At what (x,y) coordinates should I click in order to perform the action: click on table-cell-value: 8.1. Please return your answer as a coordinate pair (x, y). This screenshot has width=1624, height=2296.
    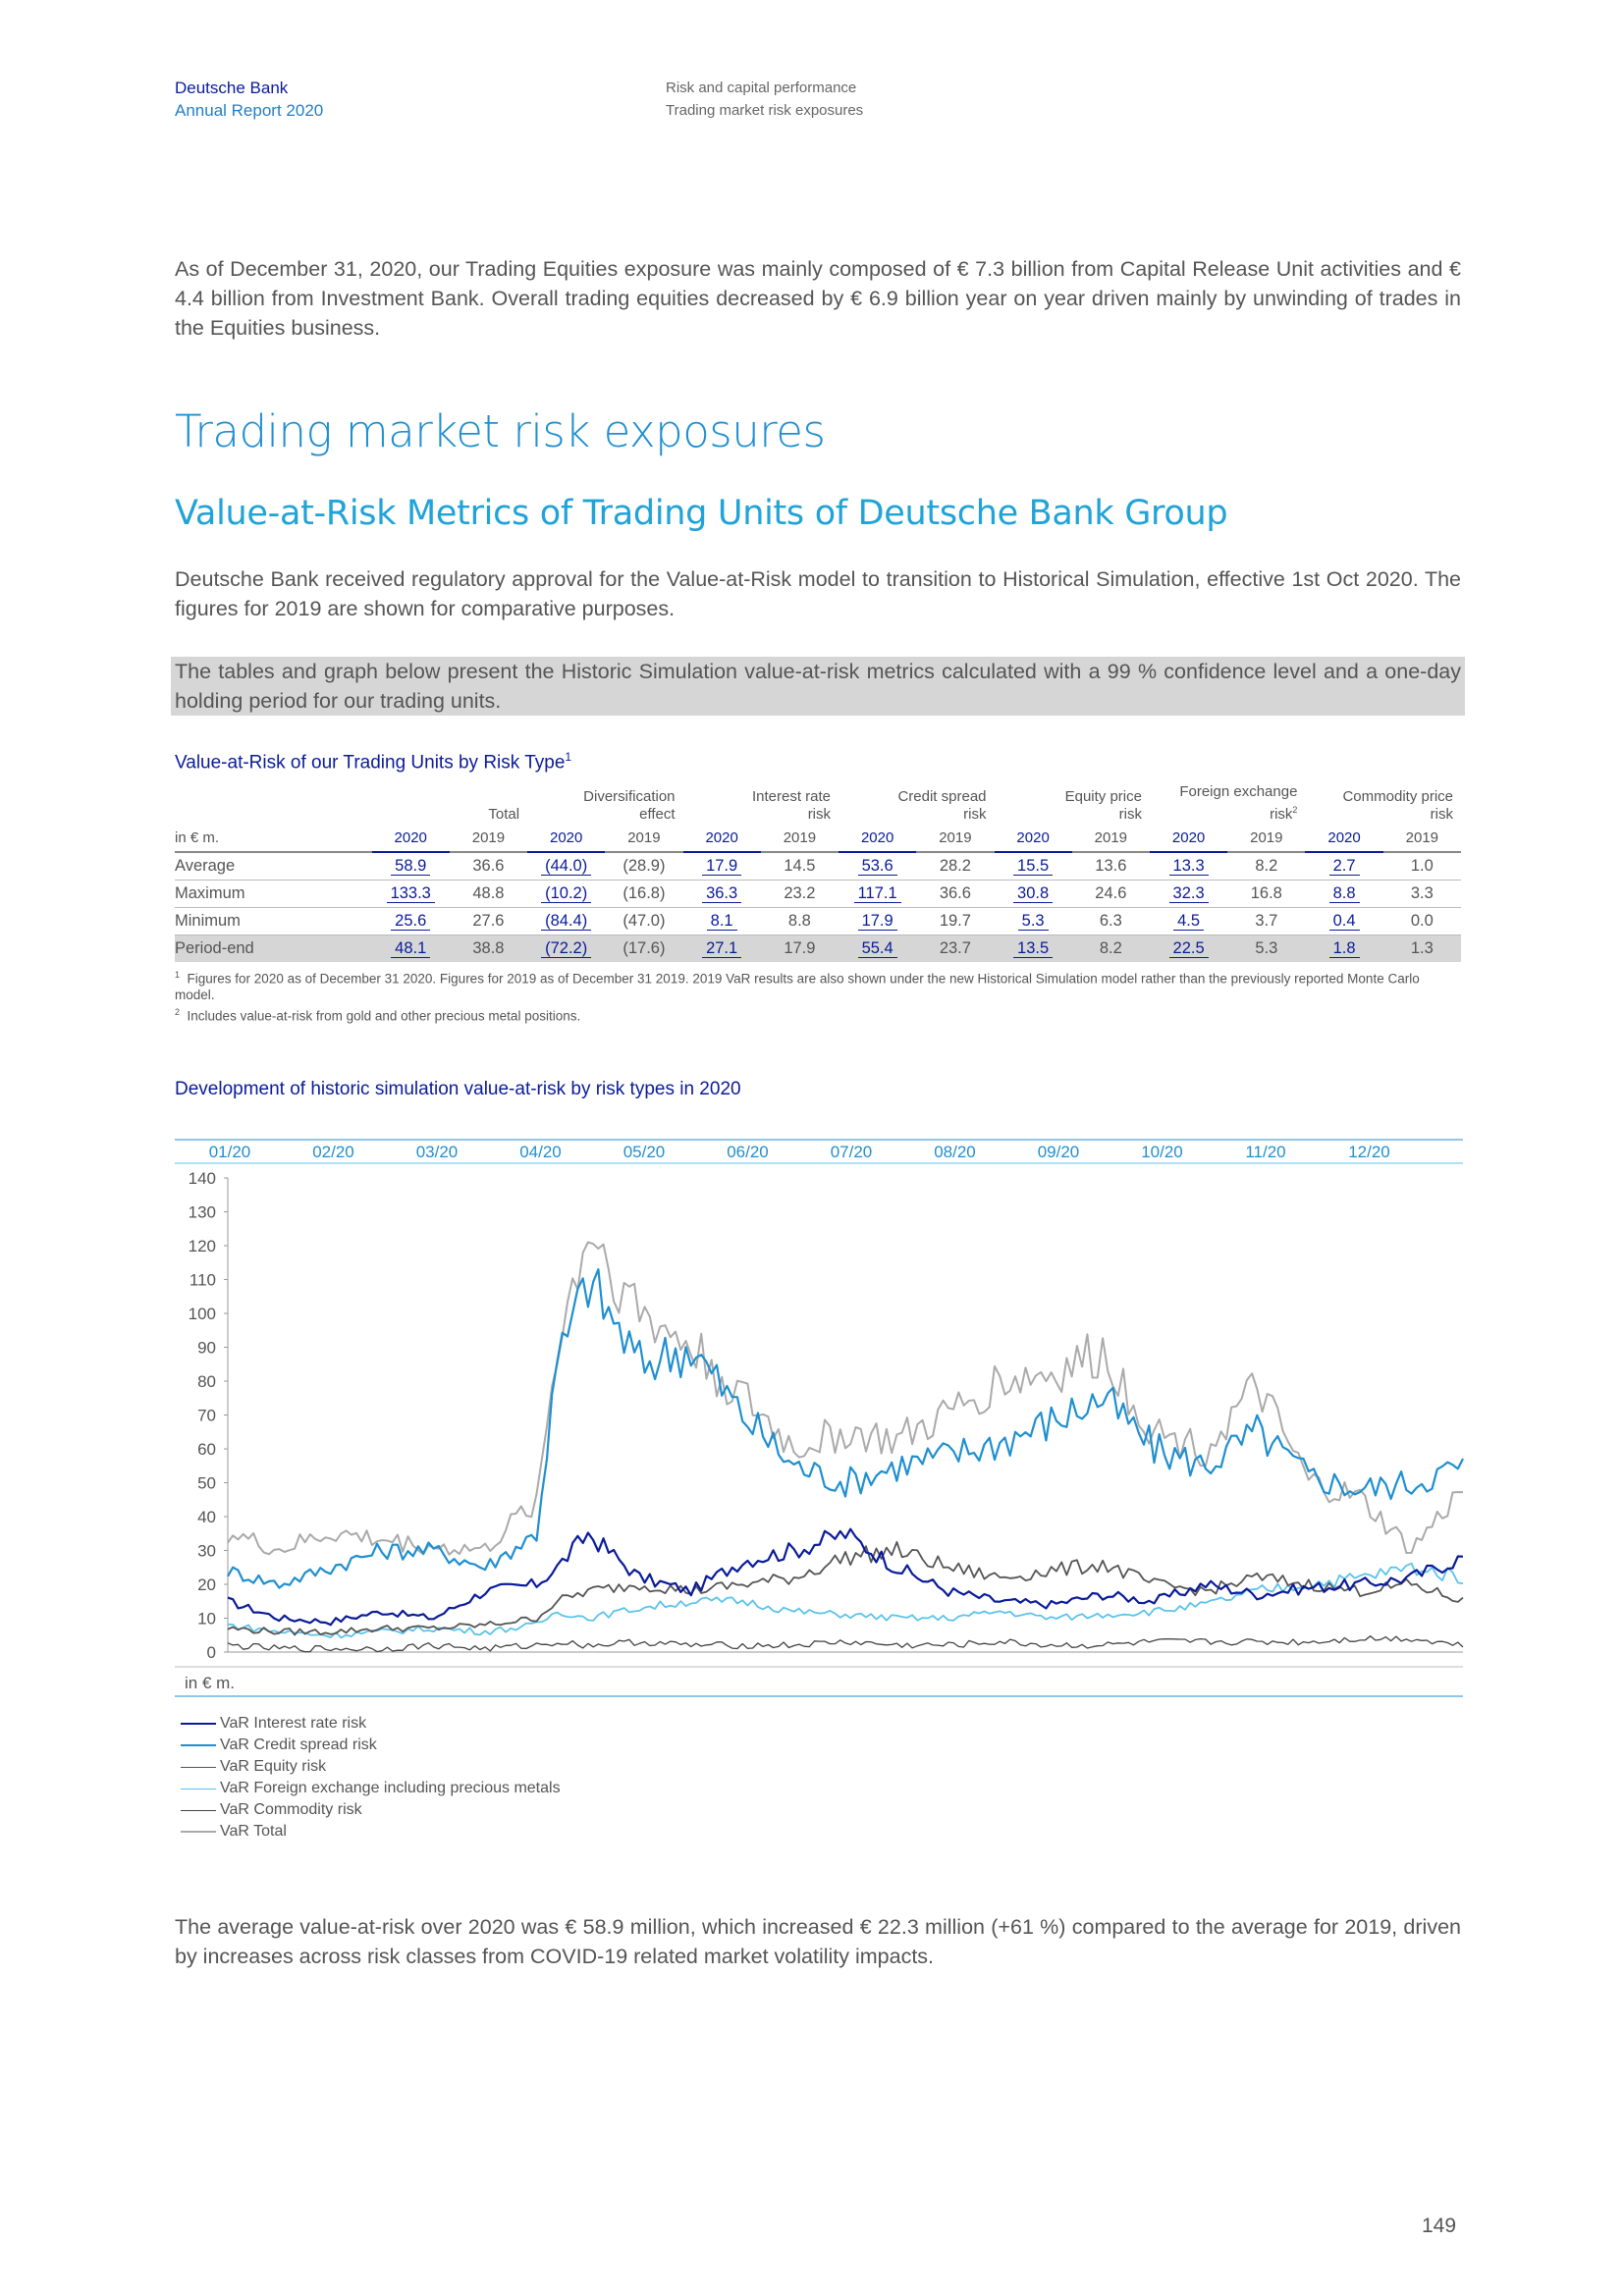
    Looking at the image, I should click on (721, 921).